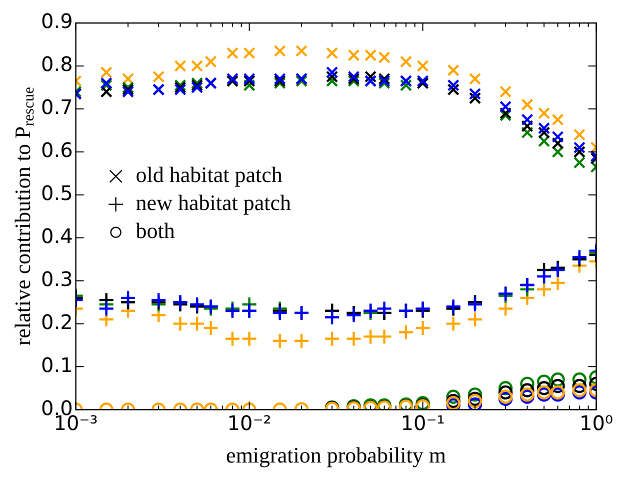  What do you see at coordinates (249, 422) in the screenshot?
I see `x-tick-label: 10⁻²` at bounding box center [249, 422].